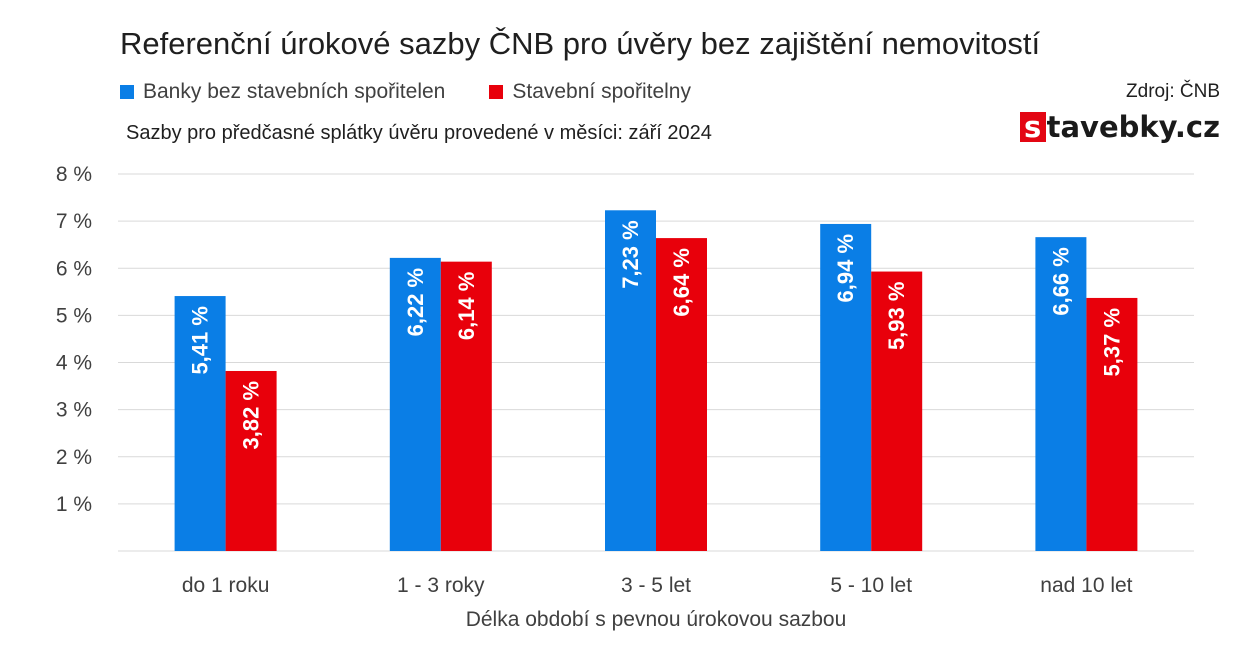 Image resolution: width=1246 pixels, height=646 pixels. I want to click on y-tick-label: 3 %, so click(74, 410).